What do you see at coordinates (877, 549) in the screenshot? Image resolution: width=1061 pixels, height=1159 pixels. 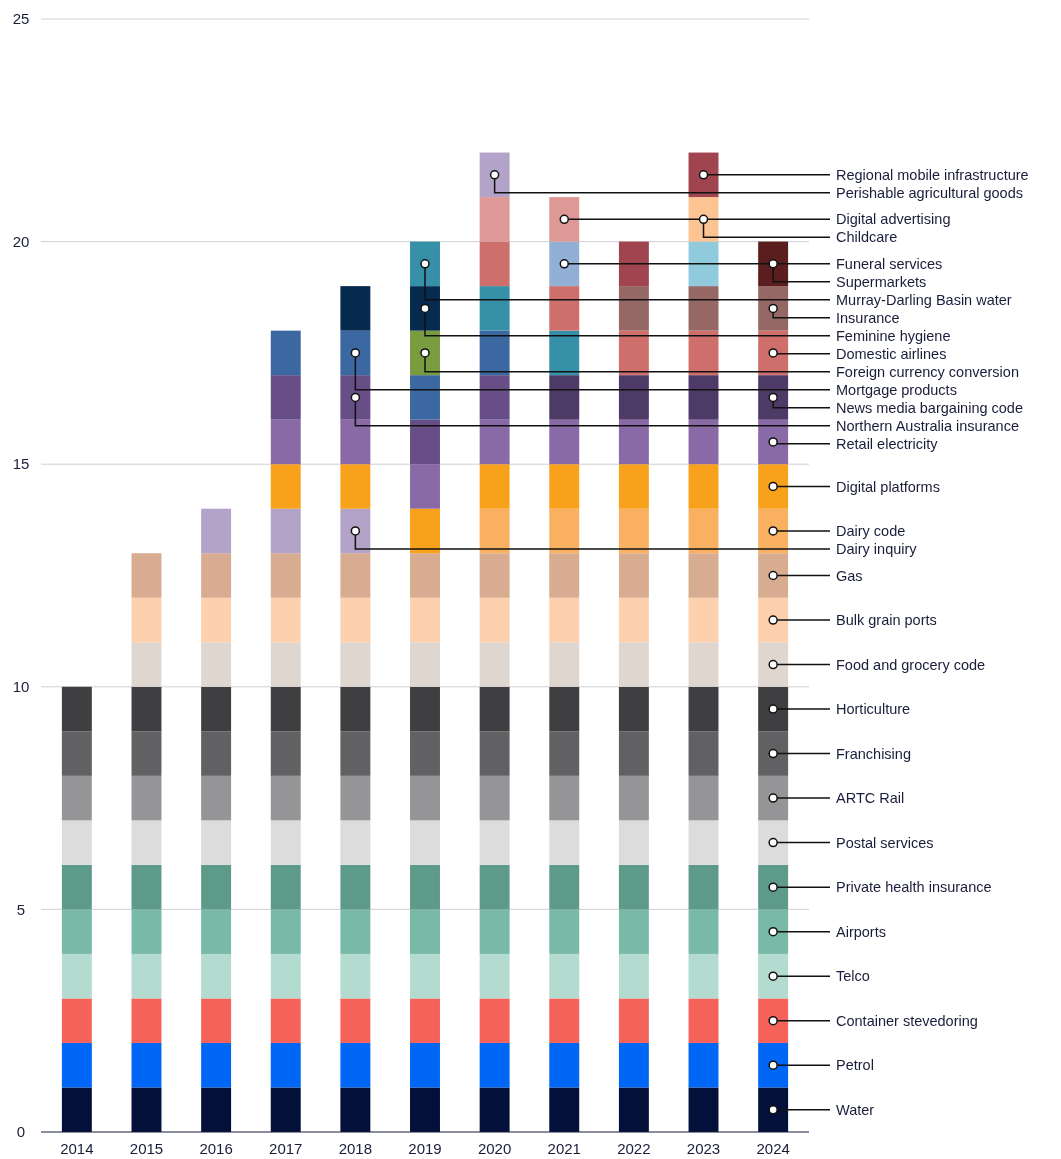 I see `annotation: Dairy inquiry` at bounding box center [877, 549].